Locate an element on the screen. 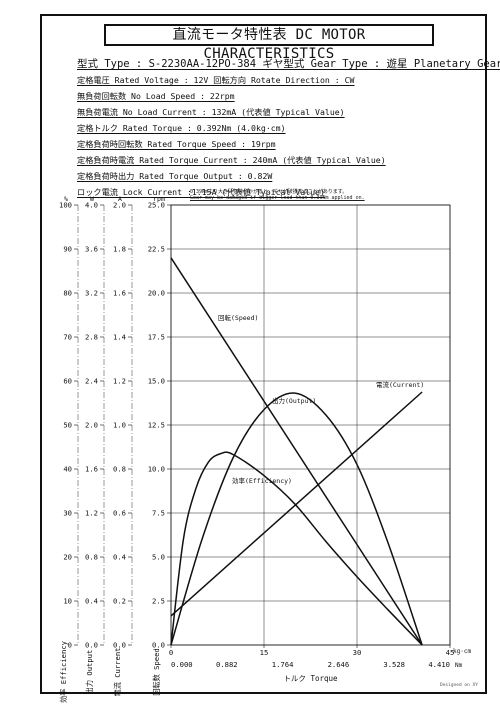 This screenshot has width=500, height=707. designed-label: Designed on XY is located at coordinates (459, 685).